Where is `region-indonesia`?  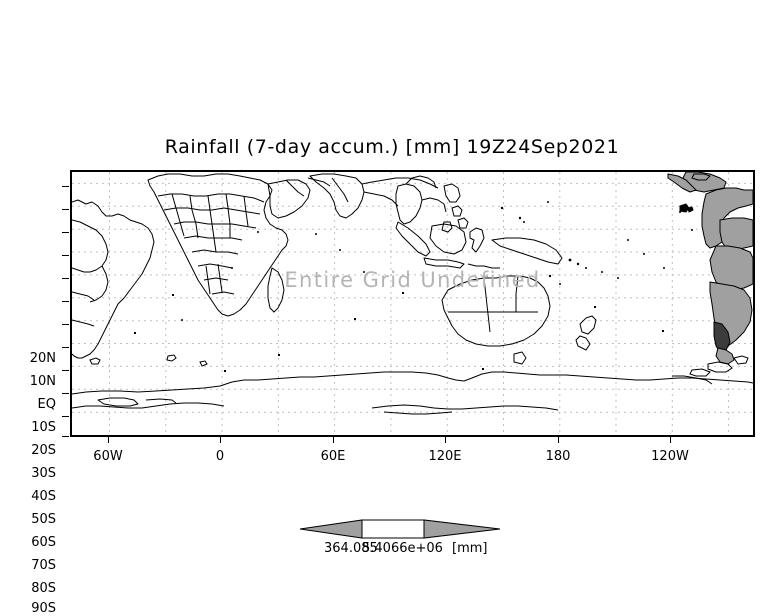
region-indonesia is located at coordinates (479, 245).